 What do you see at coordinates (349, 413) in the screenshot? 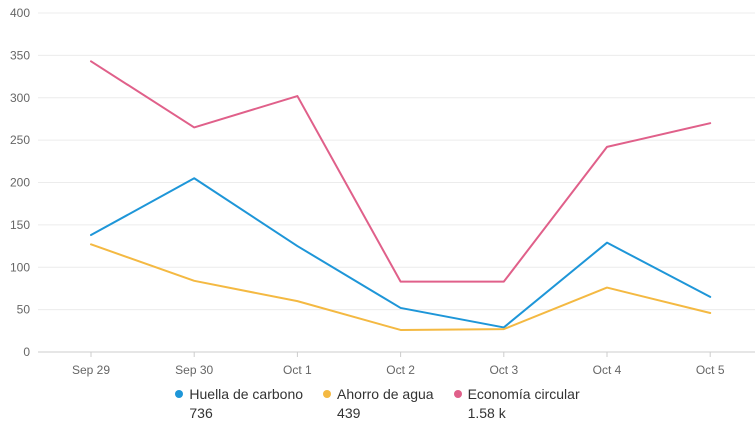
I see `legend-total: 439` at bounding box center [349, 413].